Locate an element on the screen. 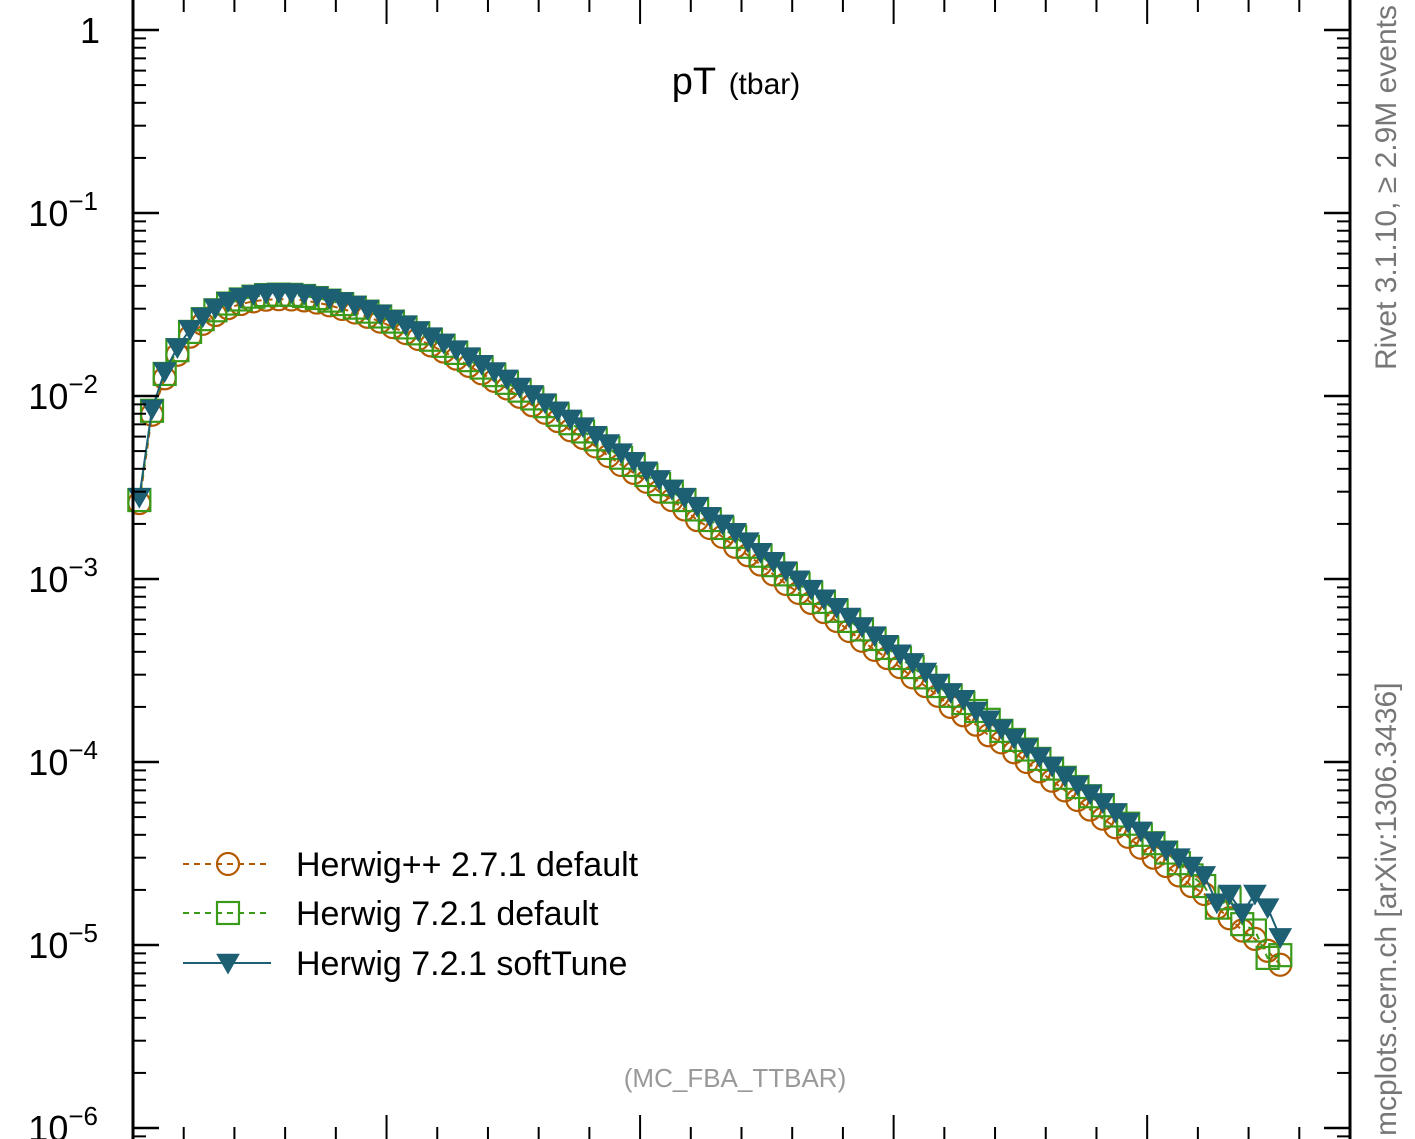 Image resolution: width=1415 pixels, height=1139 pixels. legend-label: Herwig++ 2.7.1 default is located at coordinates (467, 865).